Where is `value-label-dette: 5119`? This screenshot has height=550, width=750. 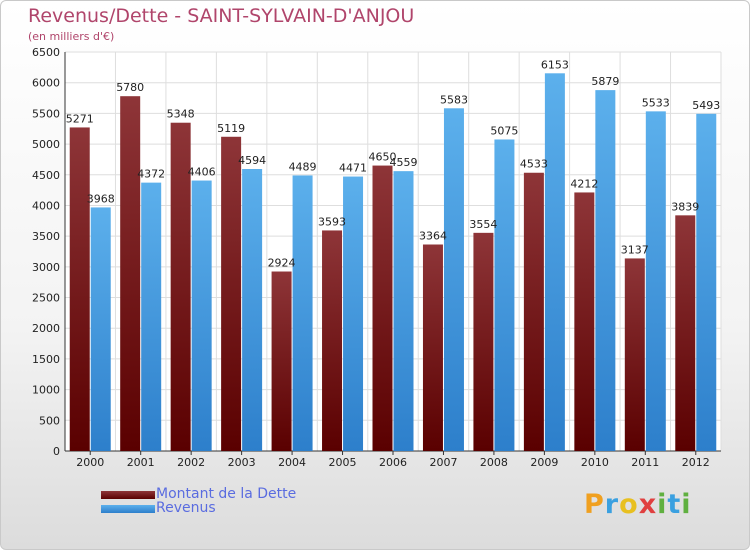
value-label-dette: 5119 is located at coordinates (231, 128).